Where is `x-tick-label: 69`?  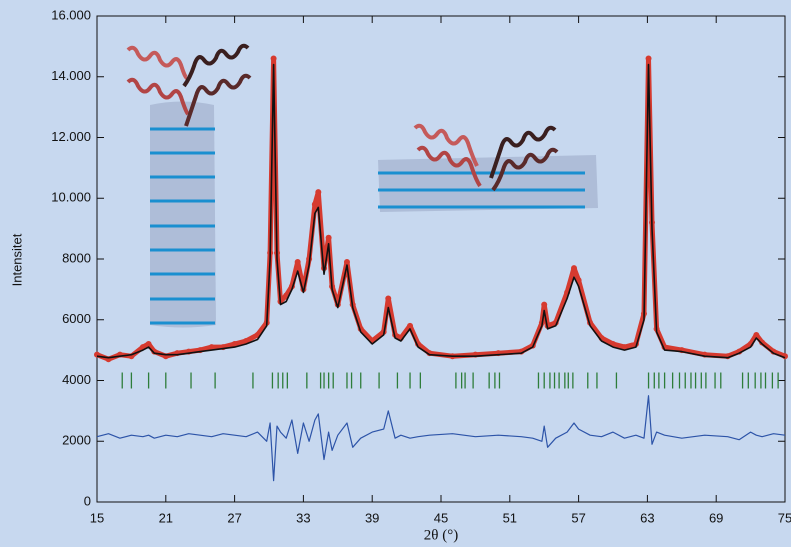
x-tick-label: 69 is located at coordinates (716, 517).